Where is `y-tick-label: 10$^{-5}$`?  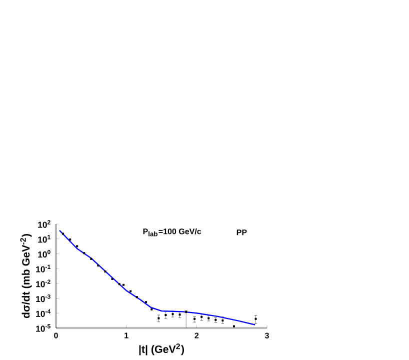
y-tick-label: 10$^{-5}$ is located at coordinates (43, 328).